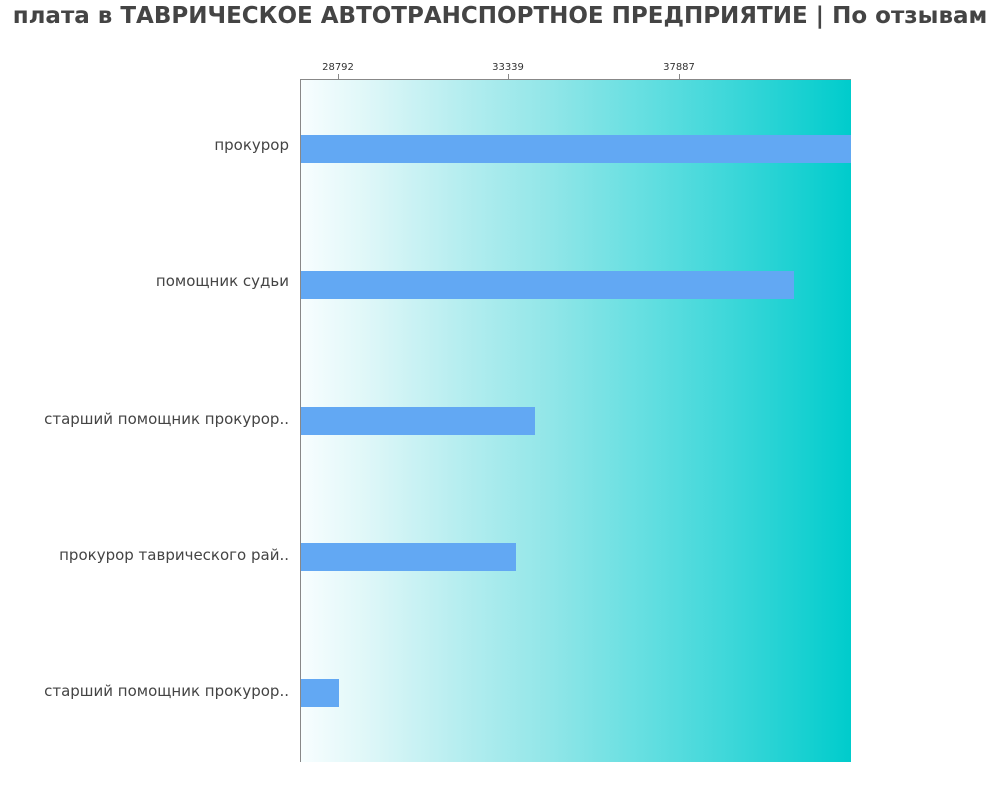 This screenshot has width=1000, height=800. I want to click on category-label: прокурор, so click(251, 145).